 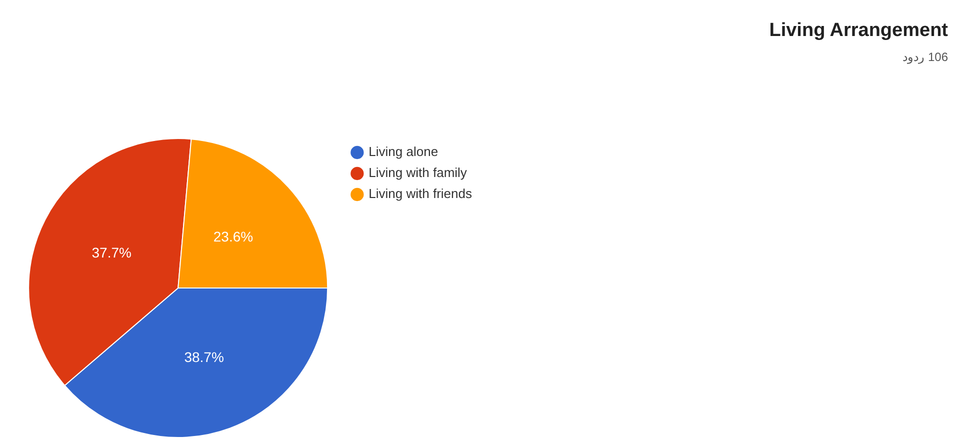 I want to click on legend-label: Living with family, so click(x=418, y=172).